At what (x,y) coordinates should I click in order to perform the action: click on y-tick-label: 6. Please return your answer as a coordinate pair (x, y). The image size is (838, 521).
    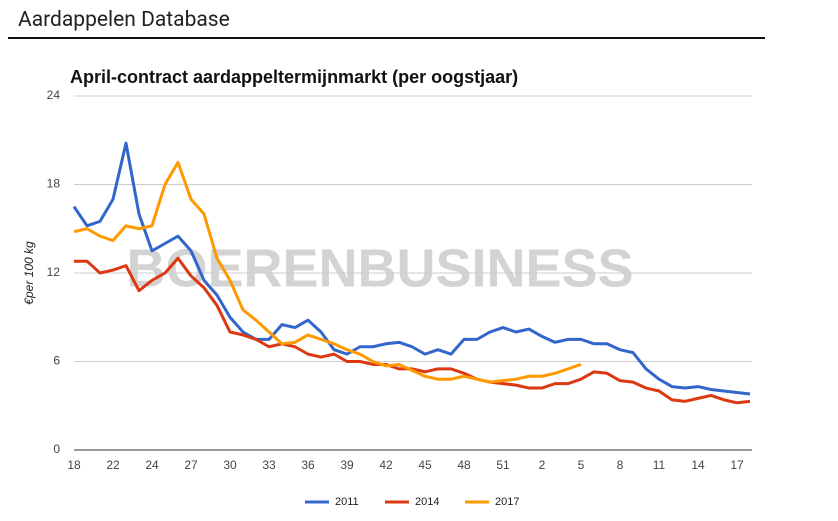
    Looking at the image, I should click on (56, 361).